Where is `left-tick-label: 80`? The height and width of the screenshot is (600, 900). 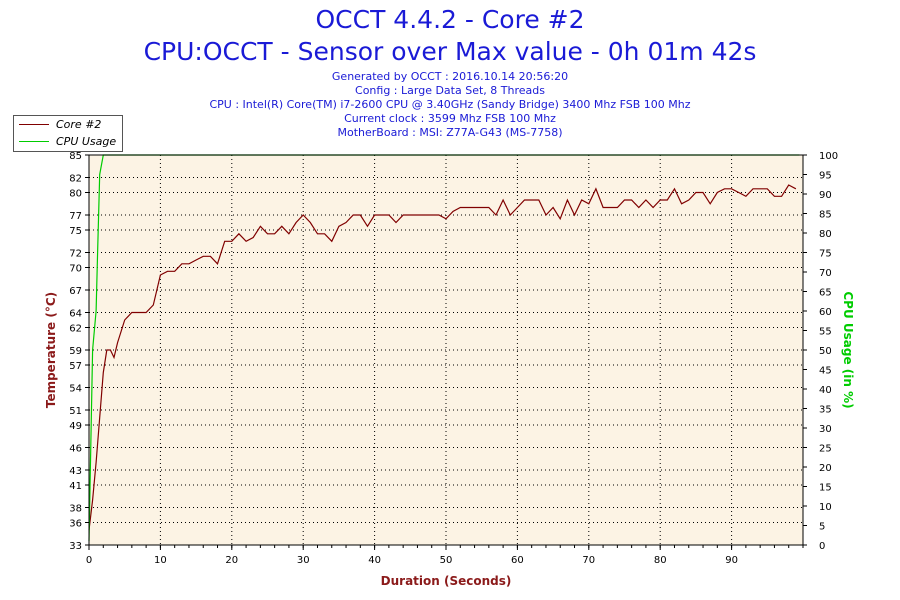 left-tick-label: 80 is located at coordinates (75, 194).